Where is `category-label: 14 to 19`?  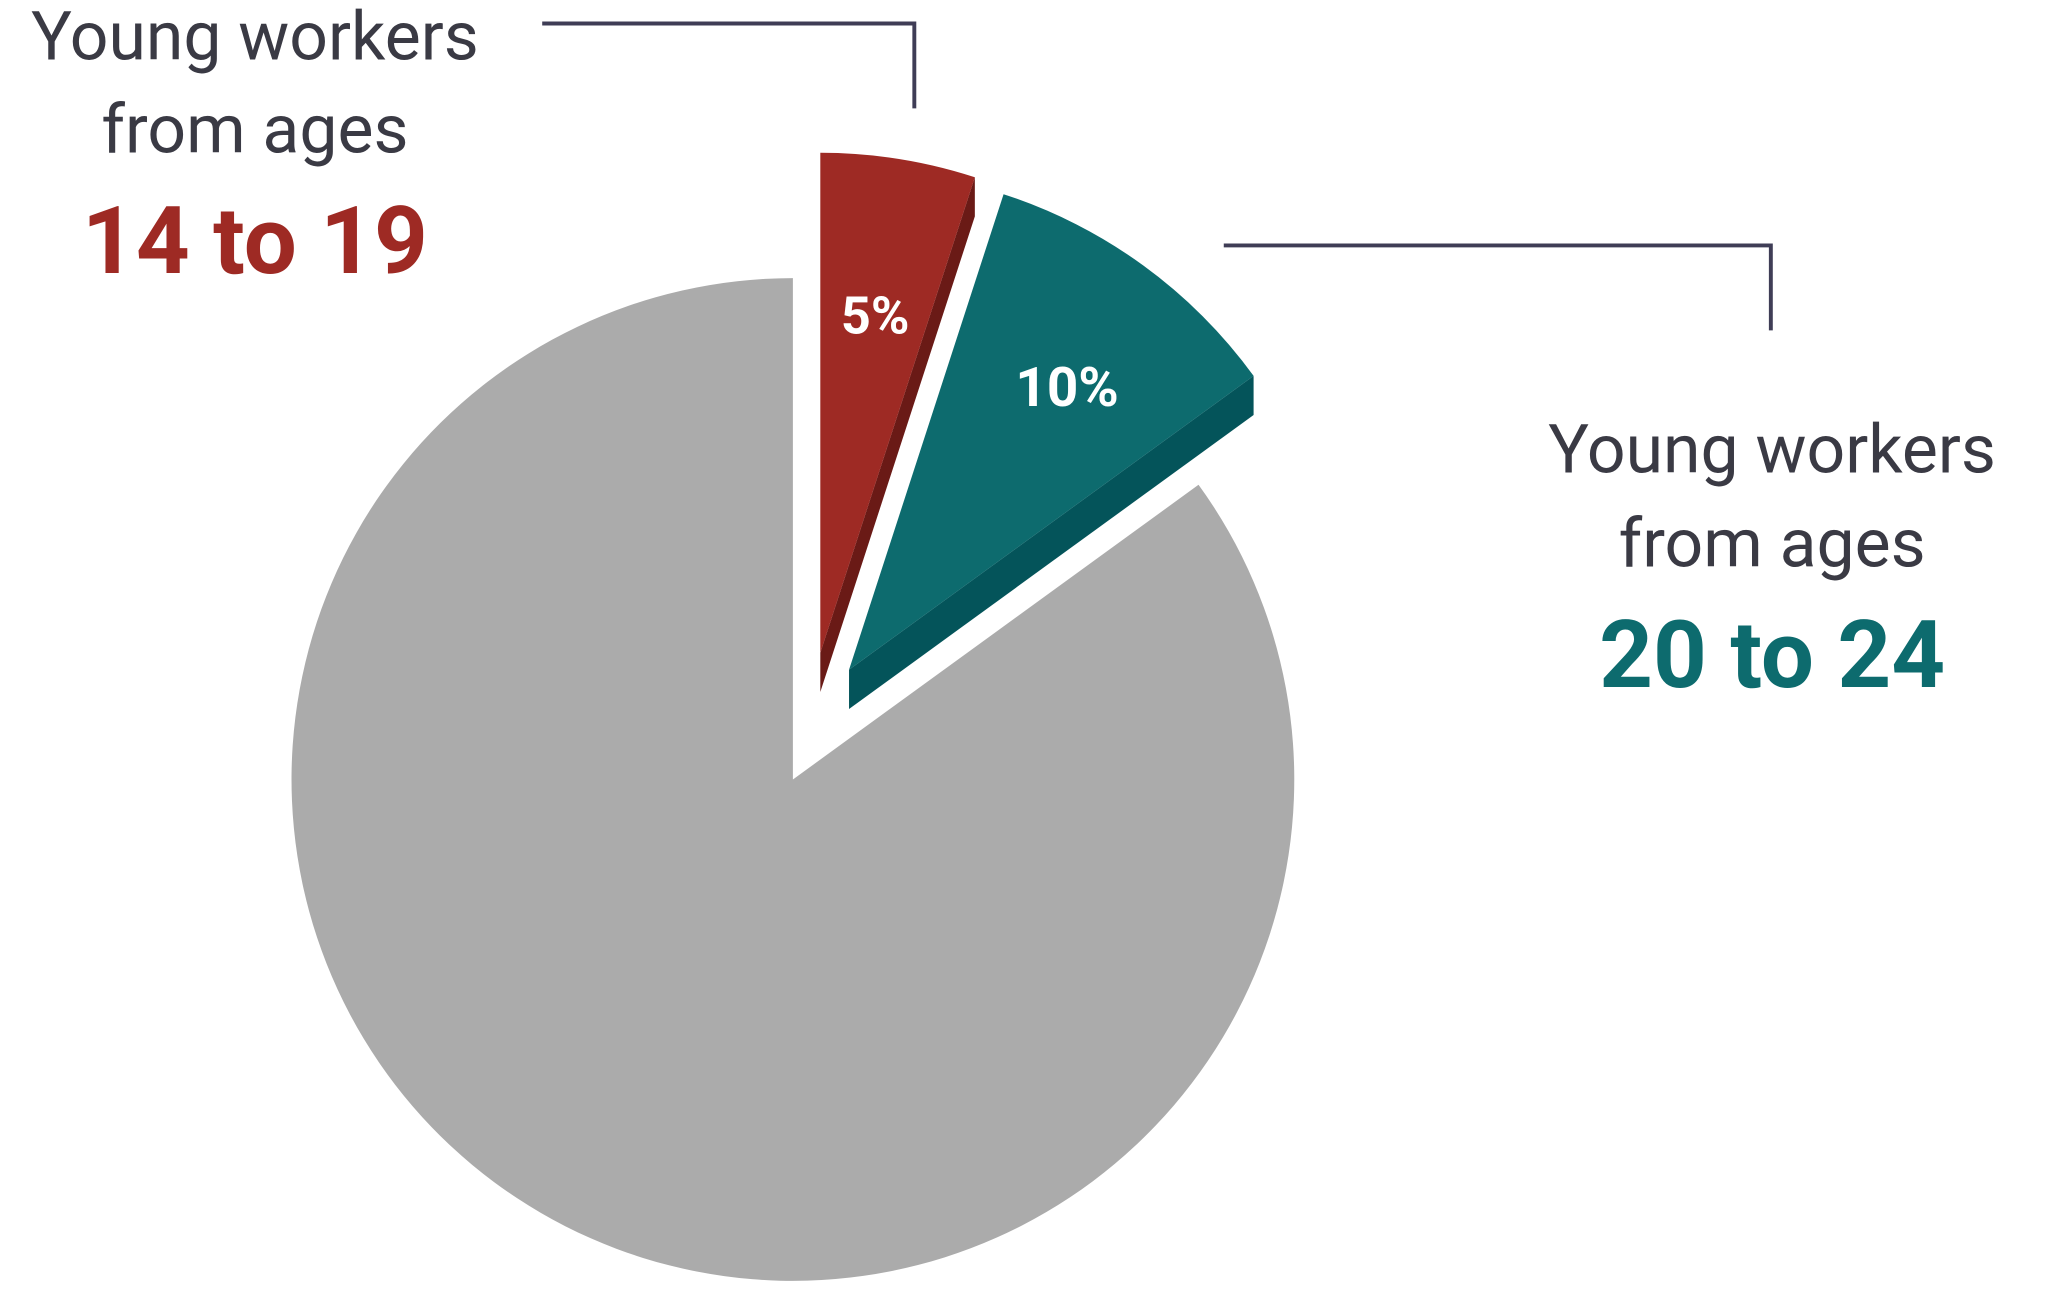 category-label: 14 to 19 is located at coordinates (255, 241).